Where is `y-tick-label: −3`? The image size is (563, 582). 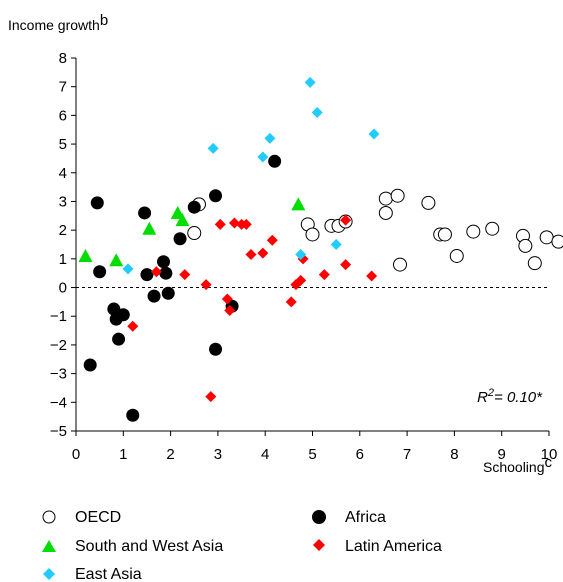
y-tick-label: −3 is located at coordinates (58, 374).